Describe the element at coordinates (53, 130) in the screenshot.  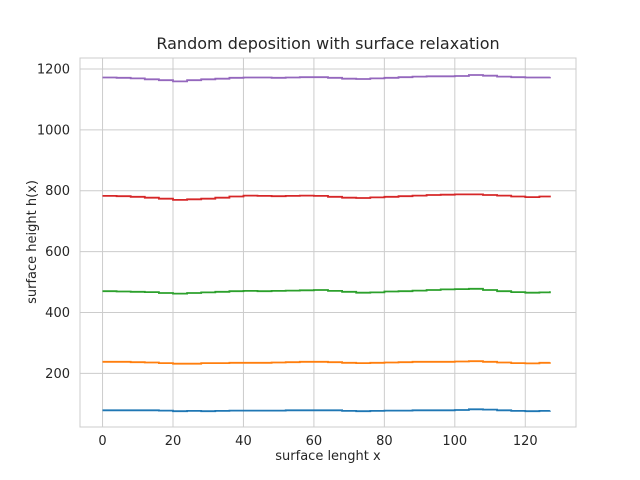
I see `y-tick-label: 1000` at that location.